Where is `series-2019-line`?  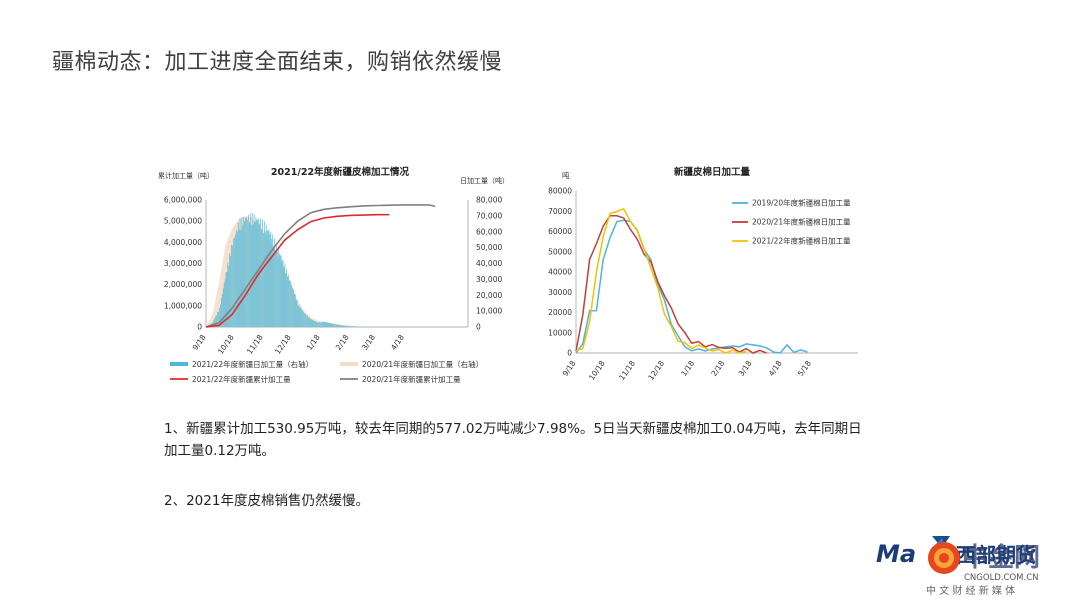
series-2019-line is located at coordinates (691, 286).